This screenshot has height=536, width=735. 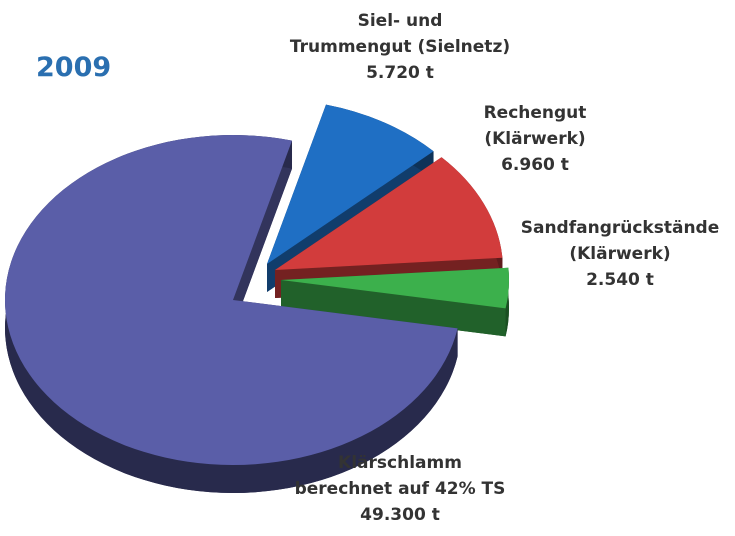 What do you see at coordinates (400, 515) in the screenshot?
I see `value-label: 49.300 t` at bounding box center [400, 515].